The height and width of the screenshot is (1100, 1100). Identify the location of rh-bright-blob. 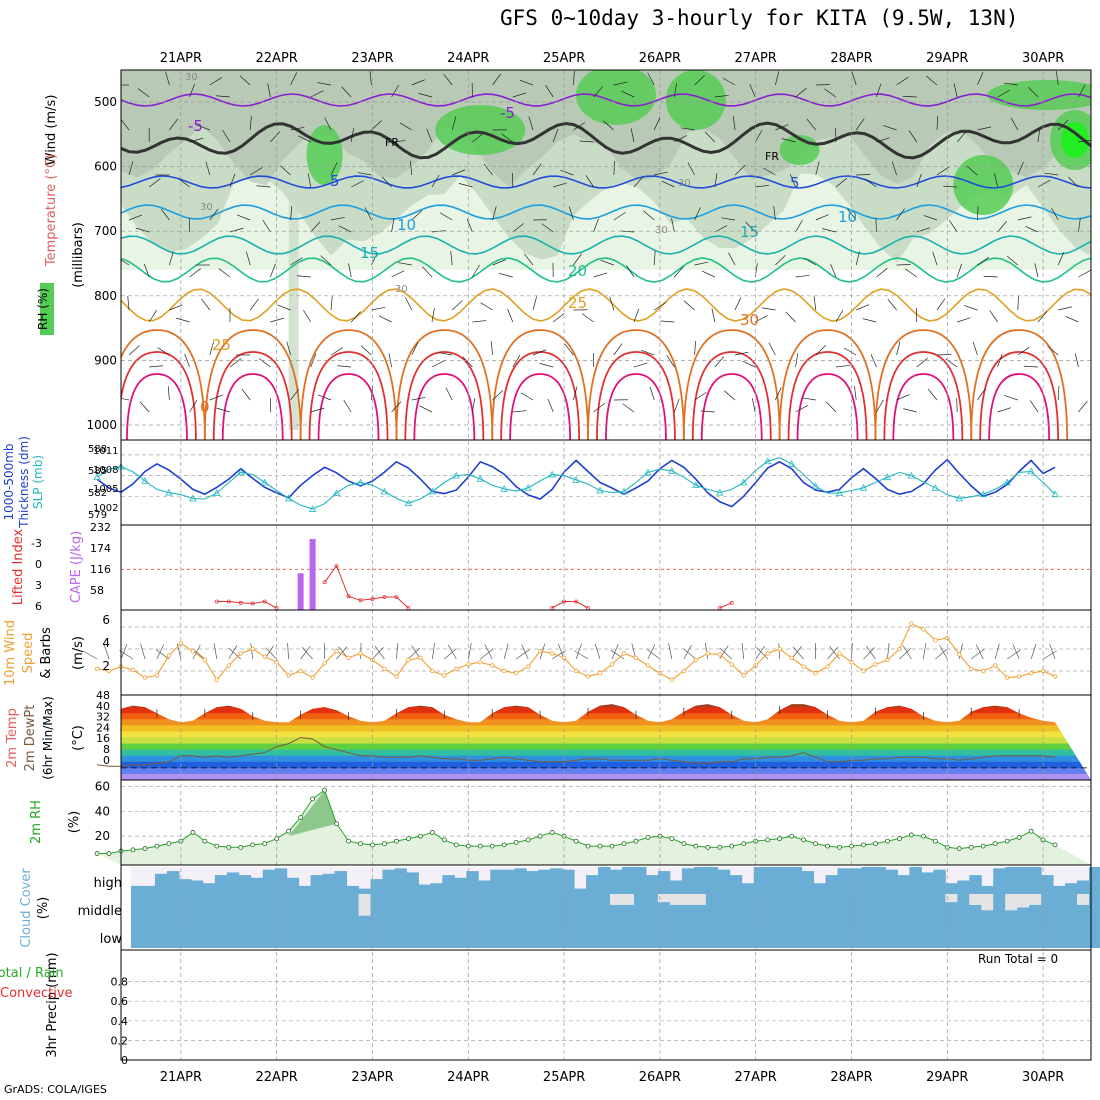
(1075, 140).